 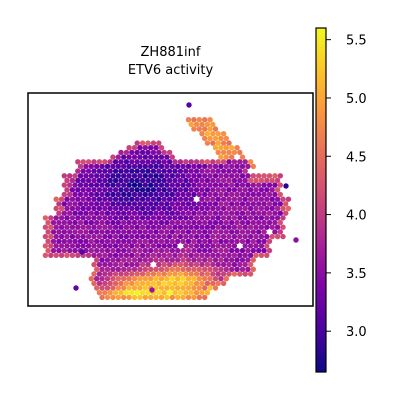 I want to click on colorbar-tick-label: 4.0, so click(x=356, y=216).